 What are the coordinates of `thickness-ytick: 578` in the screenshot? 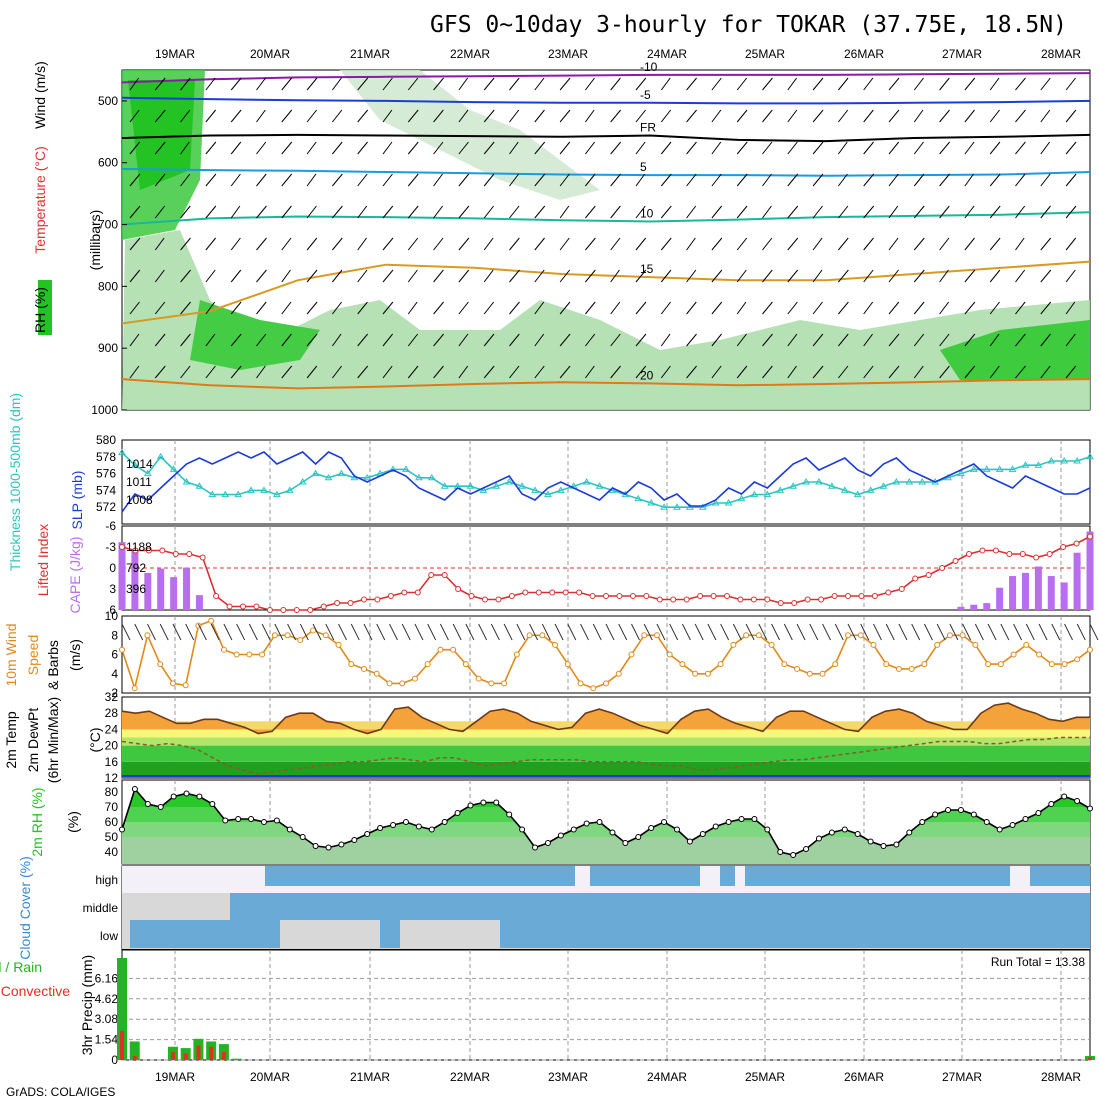 It's located at (106, 457).